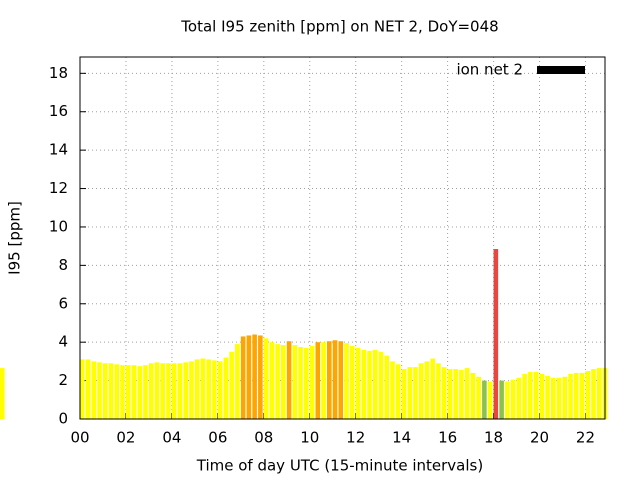  What do you see at coordinates (339, 466) in the screenshot?
I see `x-axis-label: Time of day UTC (15-minute intervals)` at bounding box center [339, 466].